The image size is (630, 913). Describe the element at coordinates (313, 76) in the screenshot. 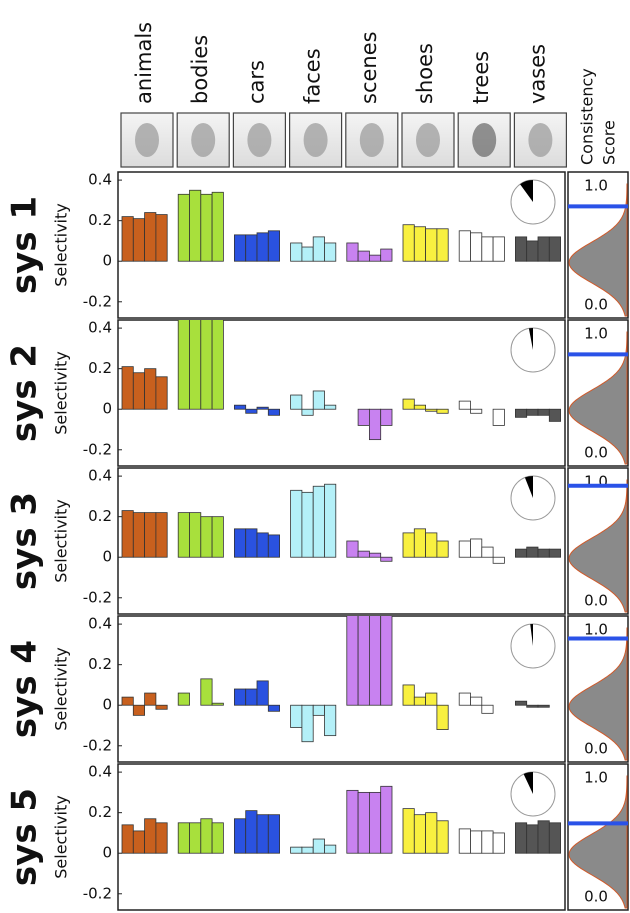

I see `category-label: faces` at that location.